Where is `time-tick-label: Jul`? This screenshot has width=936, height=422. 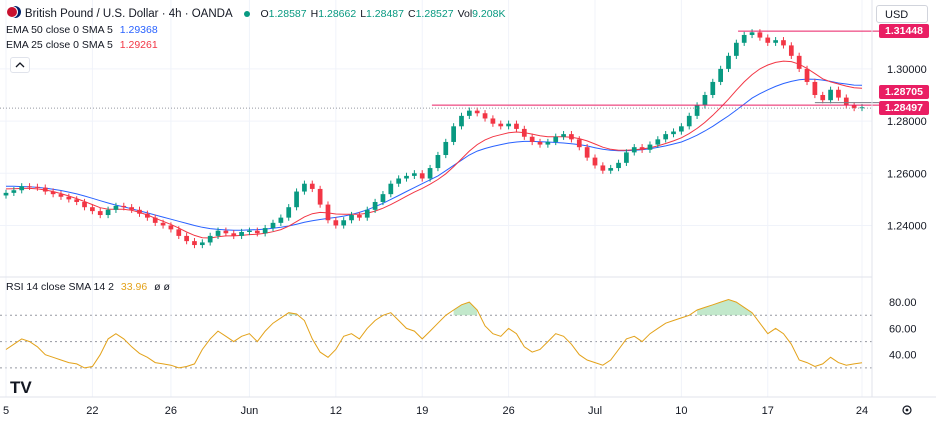 time-tick-label: Jul is located at coordinates (595, 411).